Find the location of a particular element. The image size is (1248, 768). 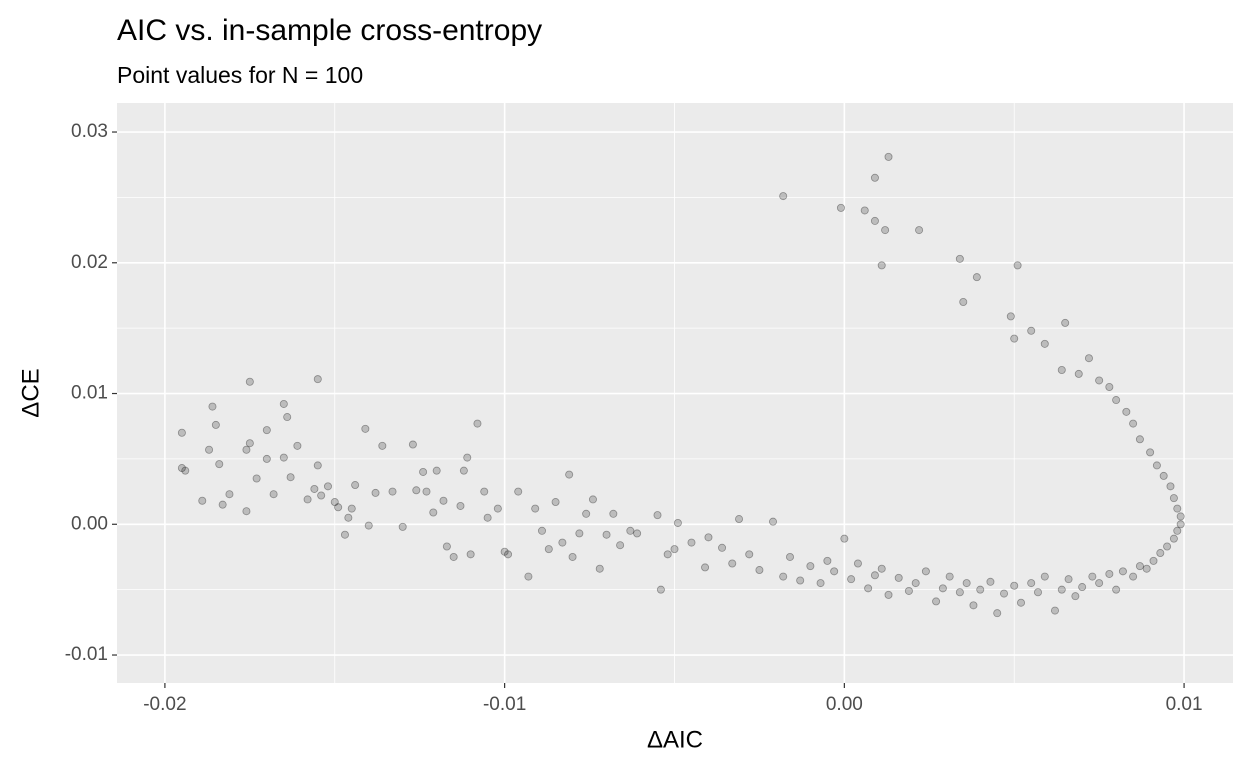

y-axis-title: ΔCE is located at coordinates (30, 392).